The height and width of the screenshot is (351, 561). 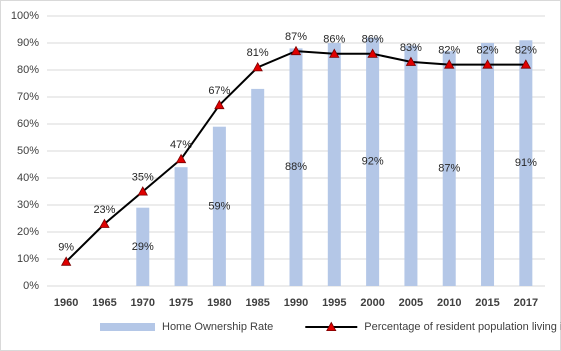 I want to click on y-tick-label: 60%, so click(x=28, y=124).